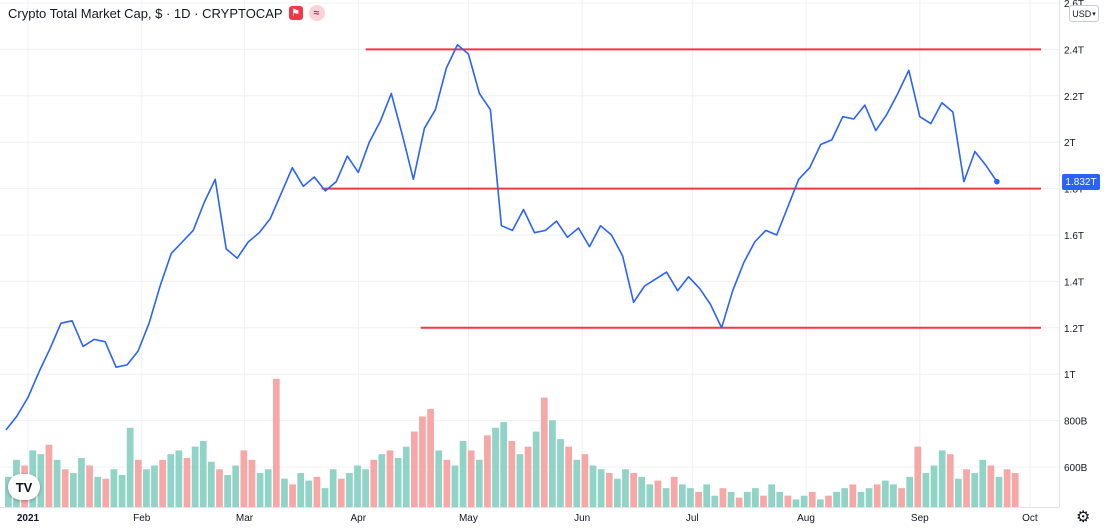  Describe the element at coordinates (1074, 236) in the screenshot. I see `y-tick-label: 1.6T` at that location.